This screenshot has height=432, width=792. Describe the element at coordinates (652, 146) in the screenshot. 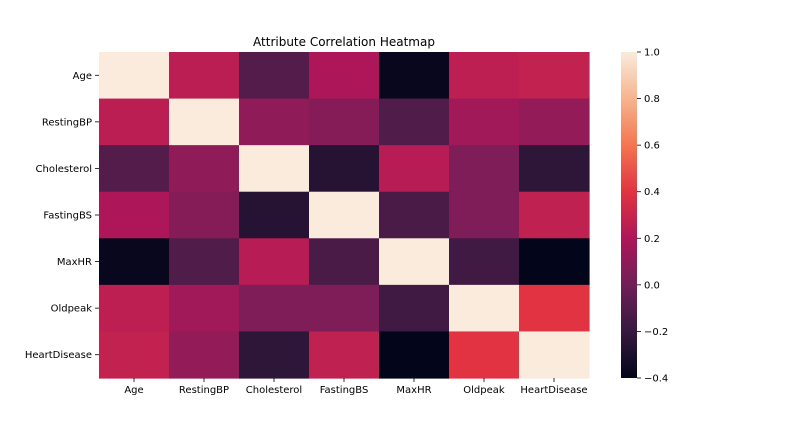

I see `colorbar-tick-label: 0.6` at that location.